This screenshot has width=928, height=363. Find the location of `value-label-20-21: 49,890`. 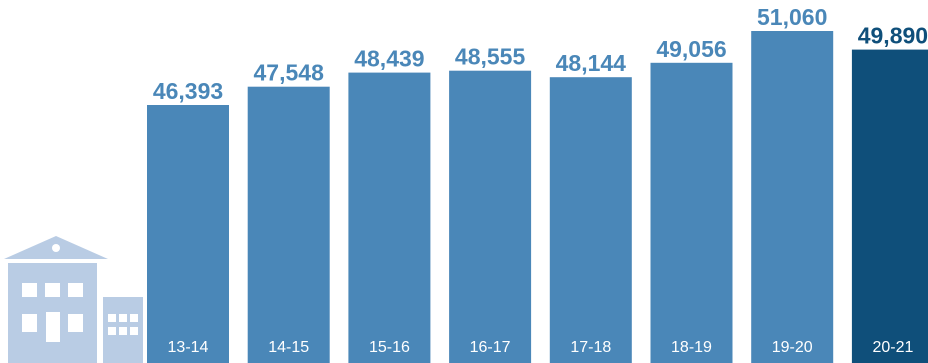

value-label-20-21: 49,890 is located at coordinates (893, 36).